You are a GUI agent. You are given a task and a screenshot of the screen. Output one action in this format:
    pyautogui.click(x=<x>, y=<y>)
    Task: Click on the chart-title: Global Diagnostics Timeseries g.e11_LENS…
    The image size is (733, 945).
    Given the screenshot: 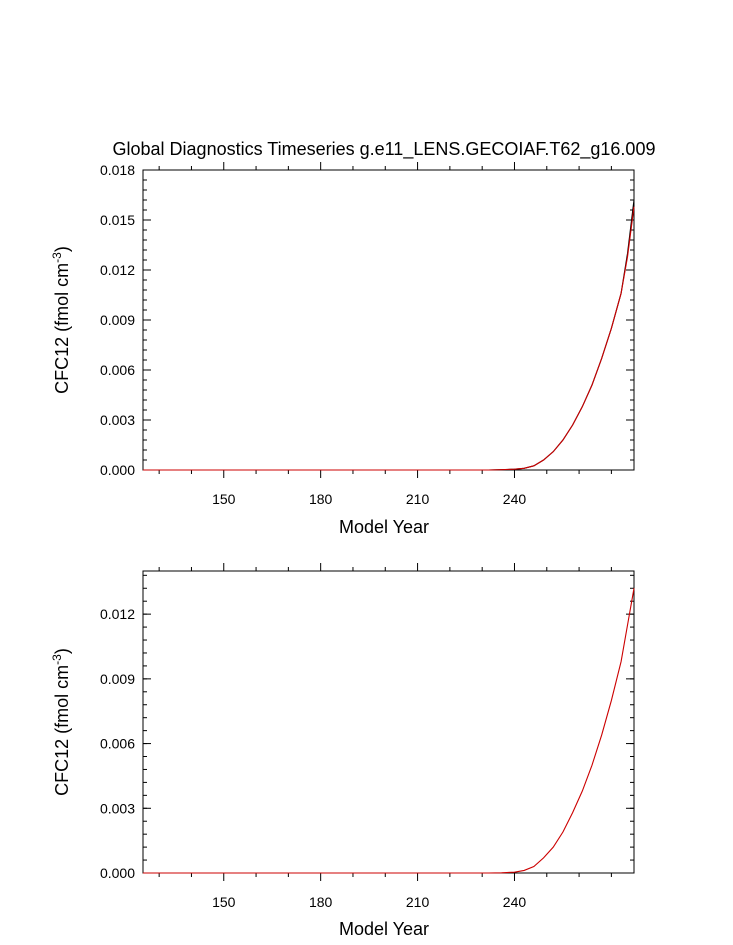 What is the action you would take?
    pyautogui.click(x=384, y=149)
    